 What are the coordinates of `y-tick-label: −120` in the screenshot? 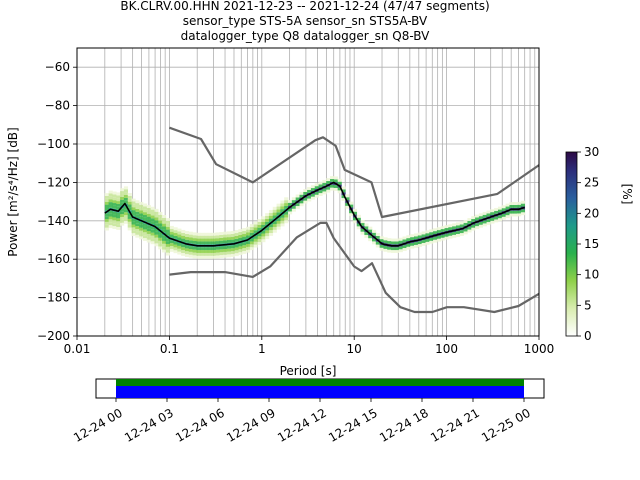 It's located at (53, 182).